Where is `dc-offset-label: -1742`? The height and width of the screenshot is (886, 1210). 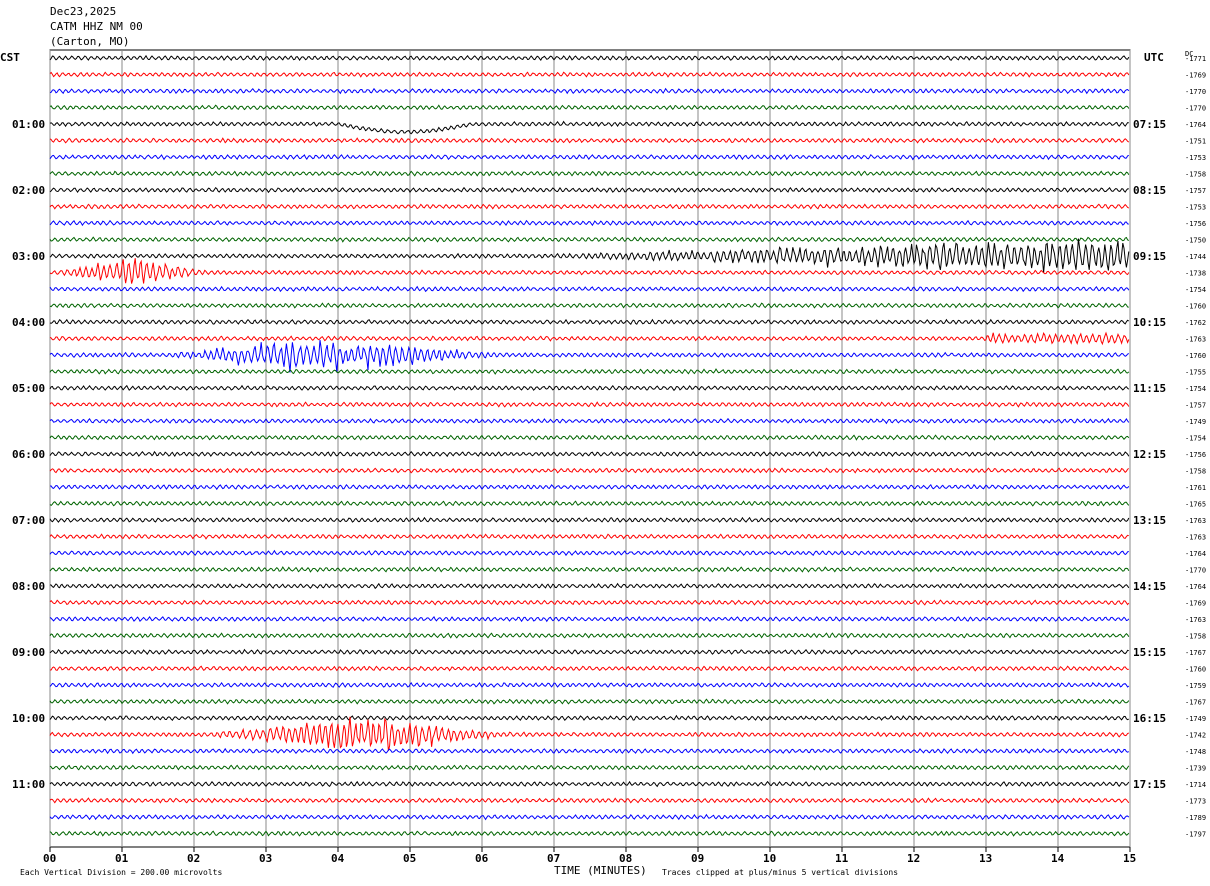
dc-offset-label: -1742 is located at coordinates (1195, 736).